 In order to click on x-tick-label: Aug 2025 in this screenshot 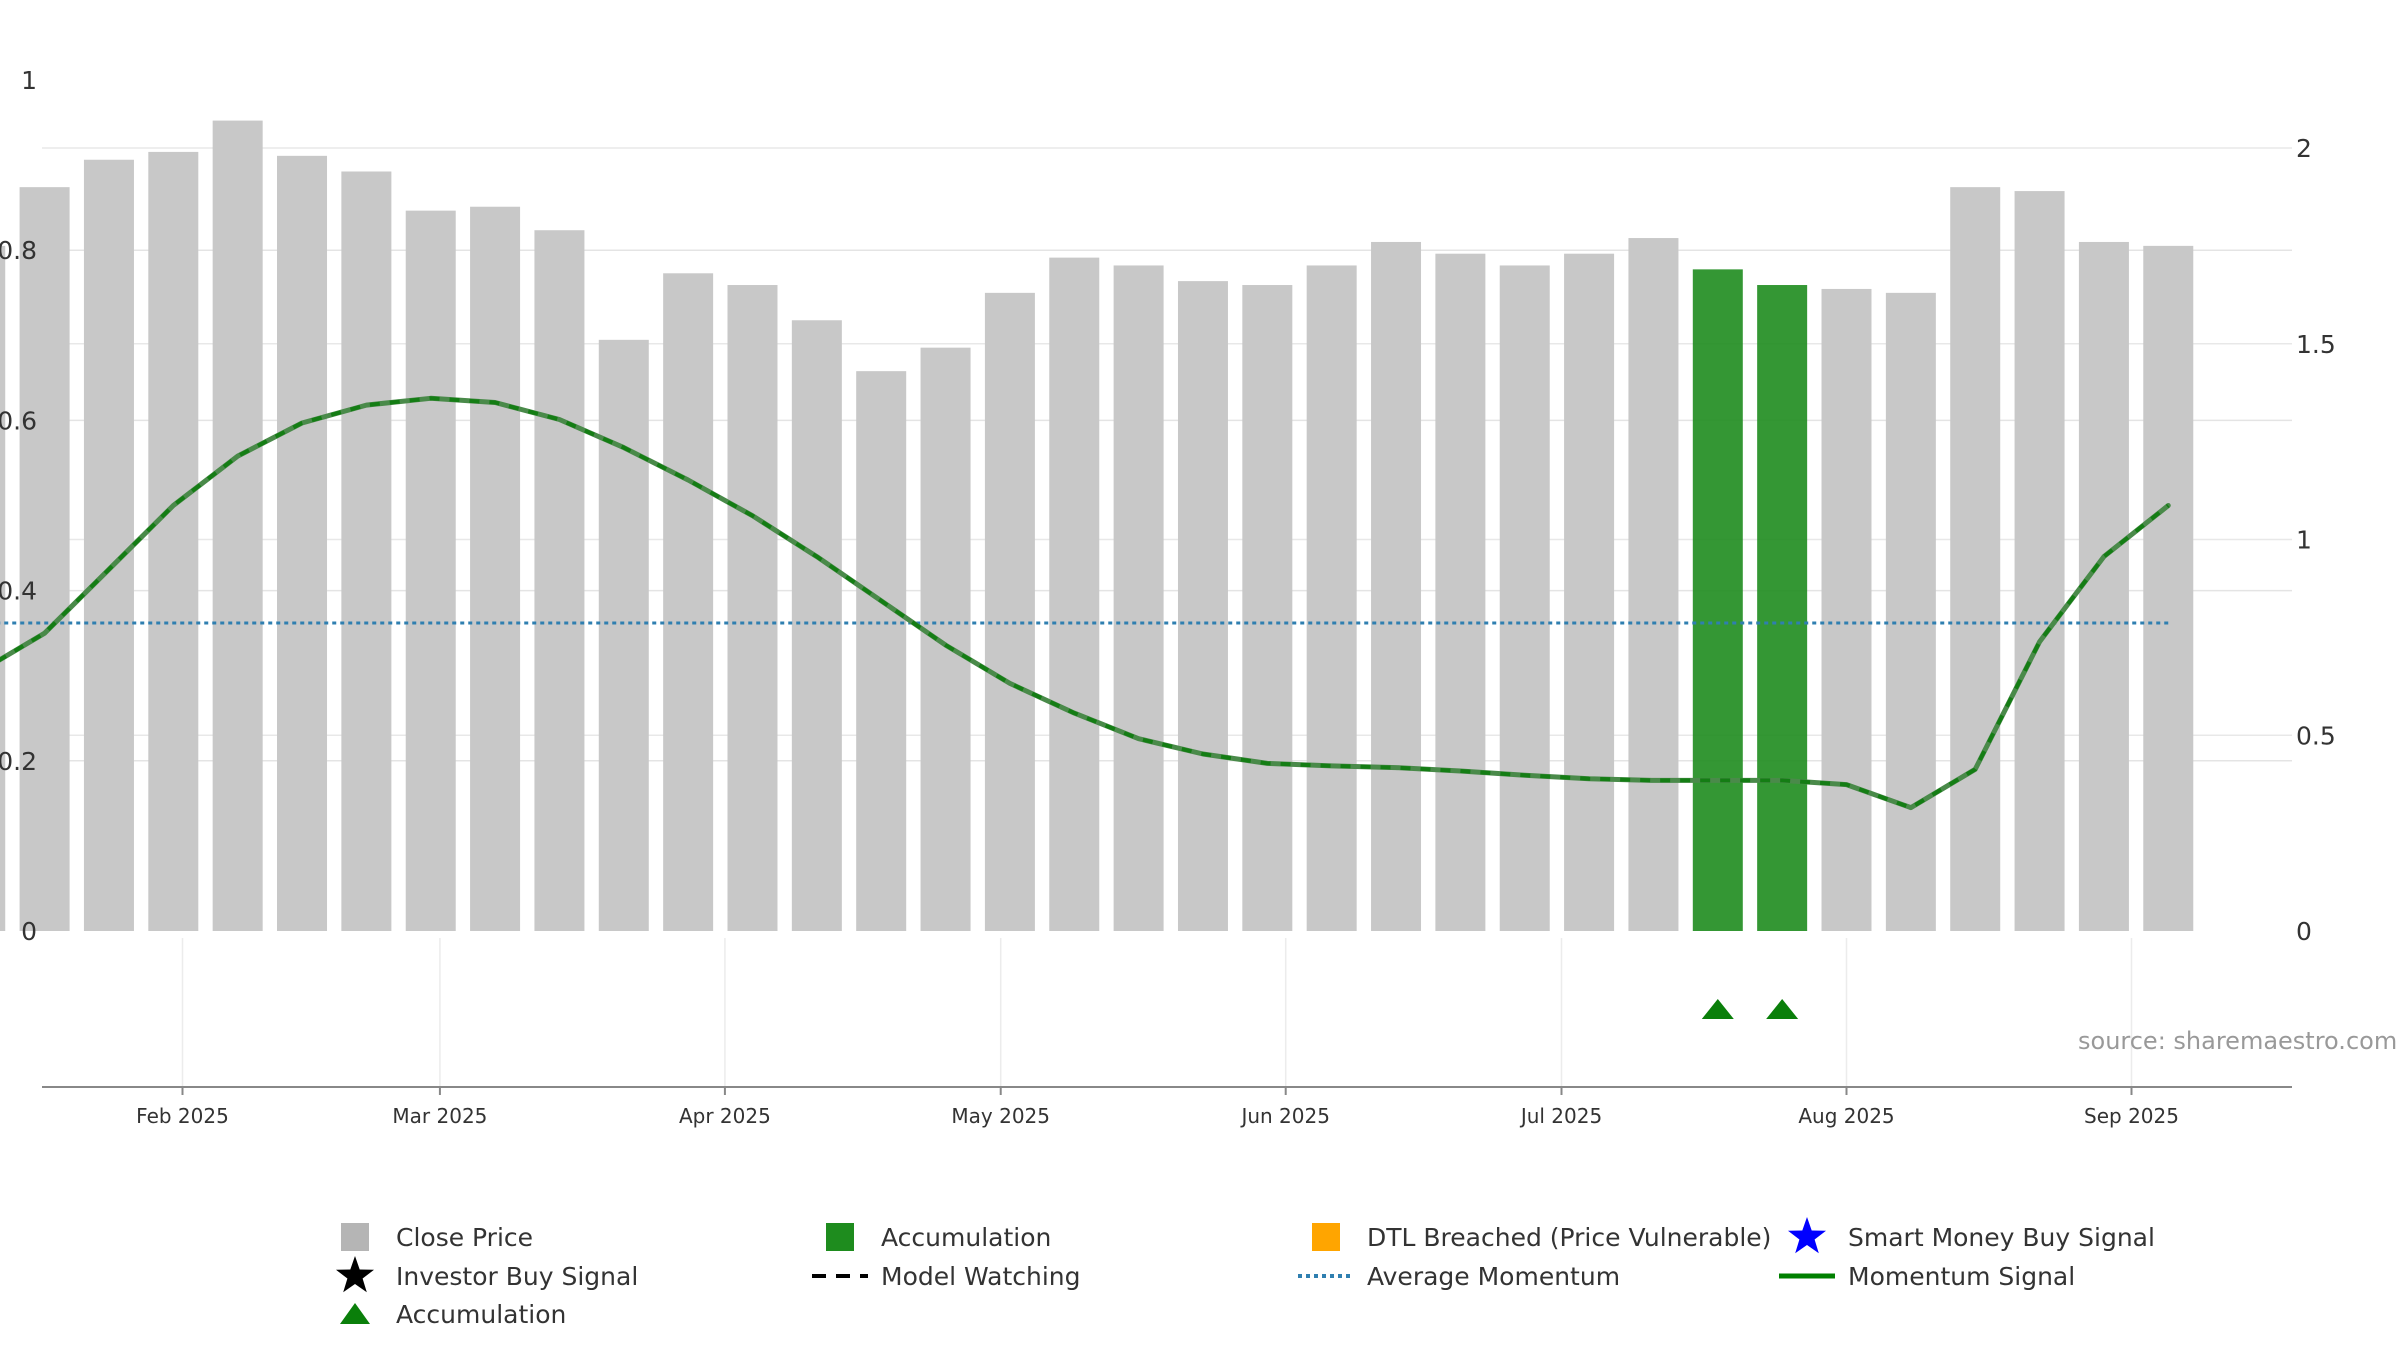, I will do `click(1846, 1116)`.